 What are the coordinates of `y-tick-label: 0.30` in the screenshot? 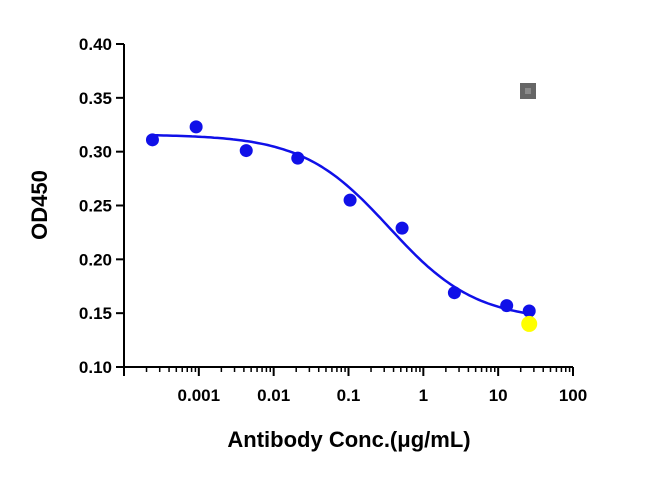 It's located at (95, 152).